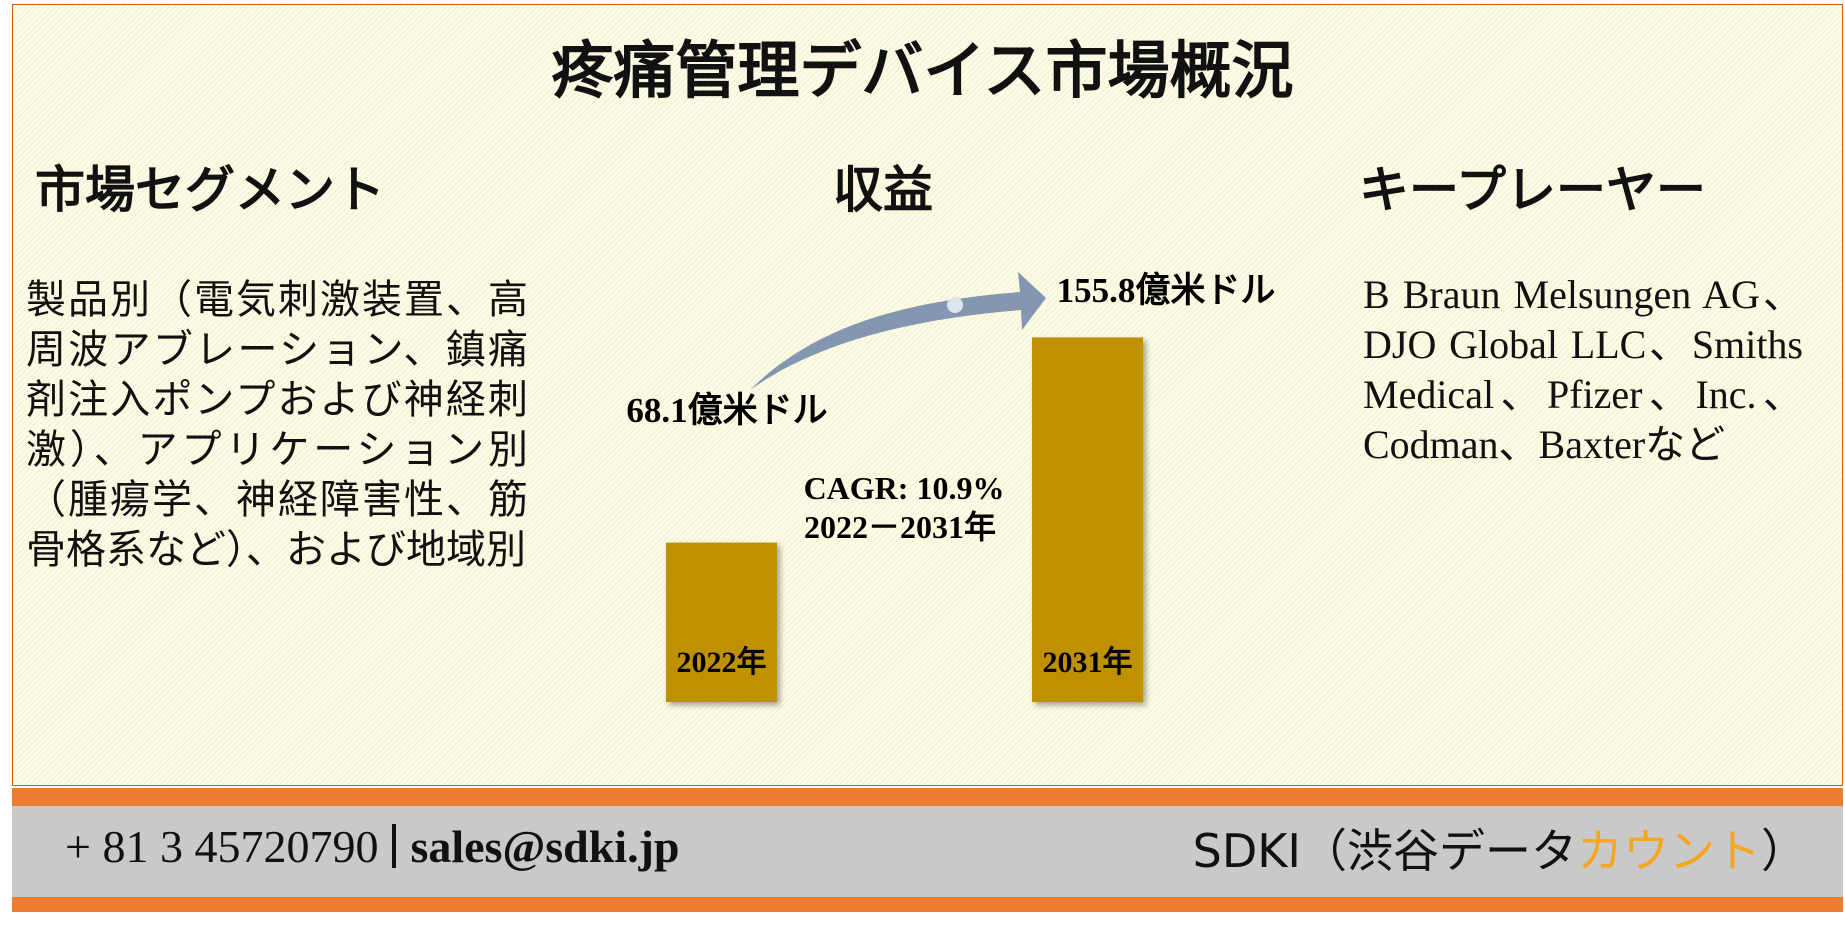 This screenshot has height=929, width=1845. Describe the element at coordinates (1166, 290) in the screenshot. I see `value-label: 155.8億米ドル` at that location.